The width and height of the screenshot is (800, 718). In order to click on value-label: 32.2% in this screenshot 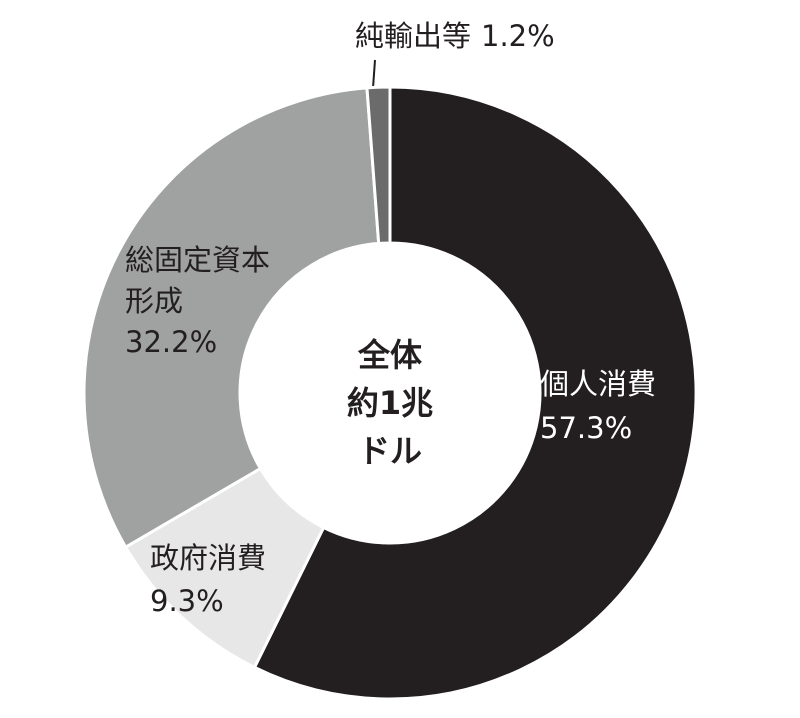, I will do `click(171, 342)`.